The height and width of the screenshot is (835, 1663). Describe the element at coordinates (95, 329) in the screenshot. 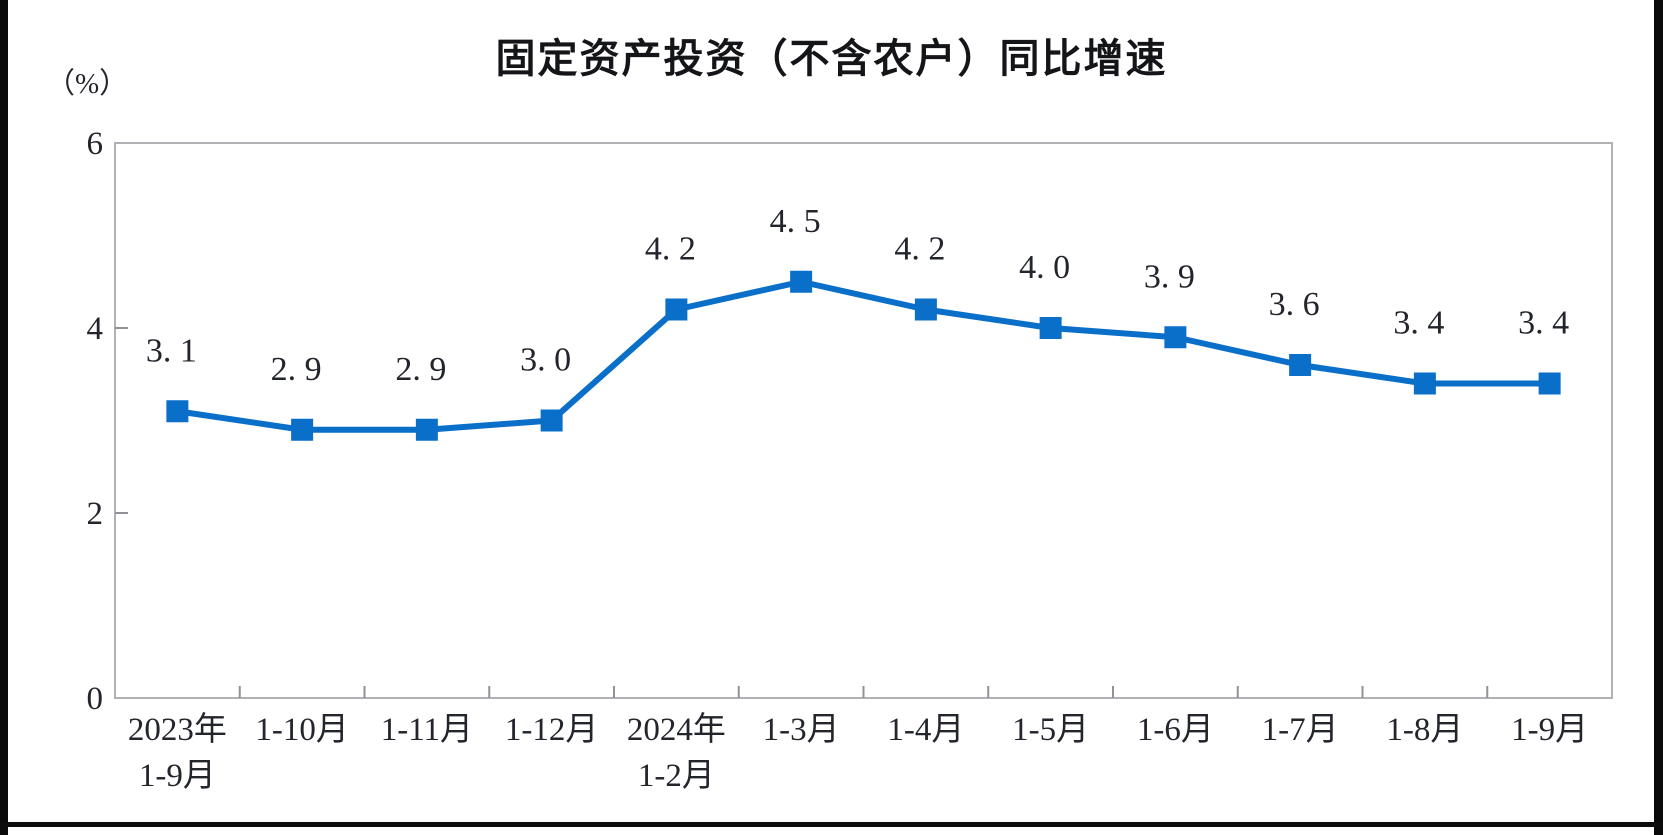

I see `y-tick-label: 4` at that location.